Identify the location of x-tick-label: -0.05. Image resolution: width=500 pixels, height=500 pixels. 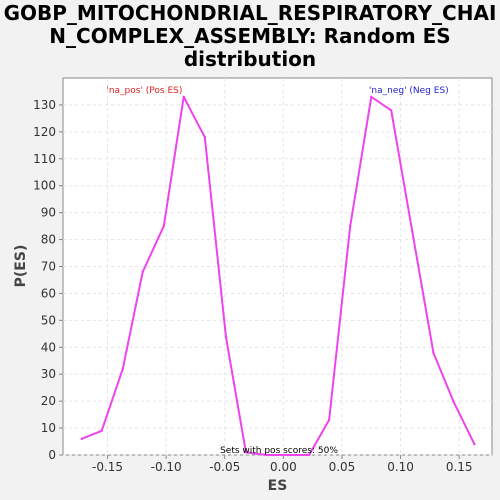
(224, 467).